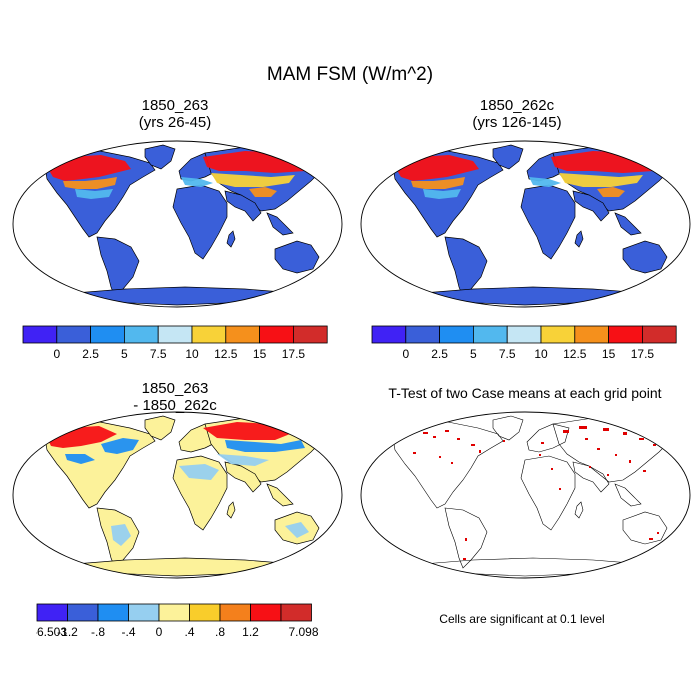 This screenshot has height=700, width=700. Describe the element at coordinates (448, 465) in the screenshot. I see `landmass-north-america` at that location.